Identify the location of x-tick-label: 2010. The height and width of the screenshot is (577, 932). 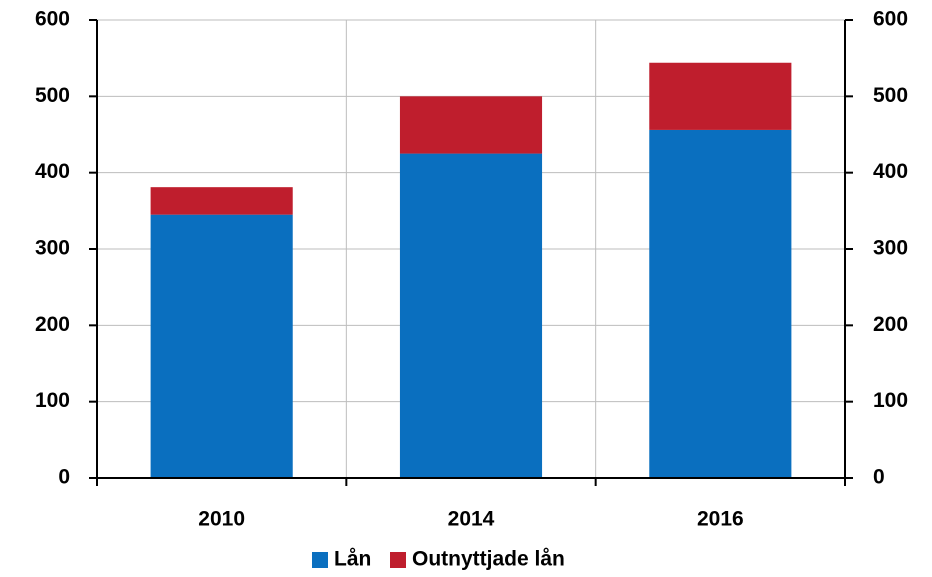
(221, 519).